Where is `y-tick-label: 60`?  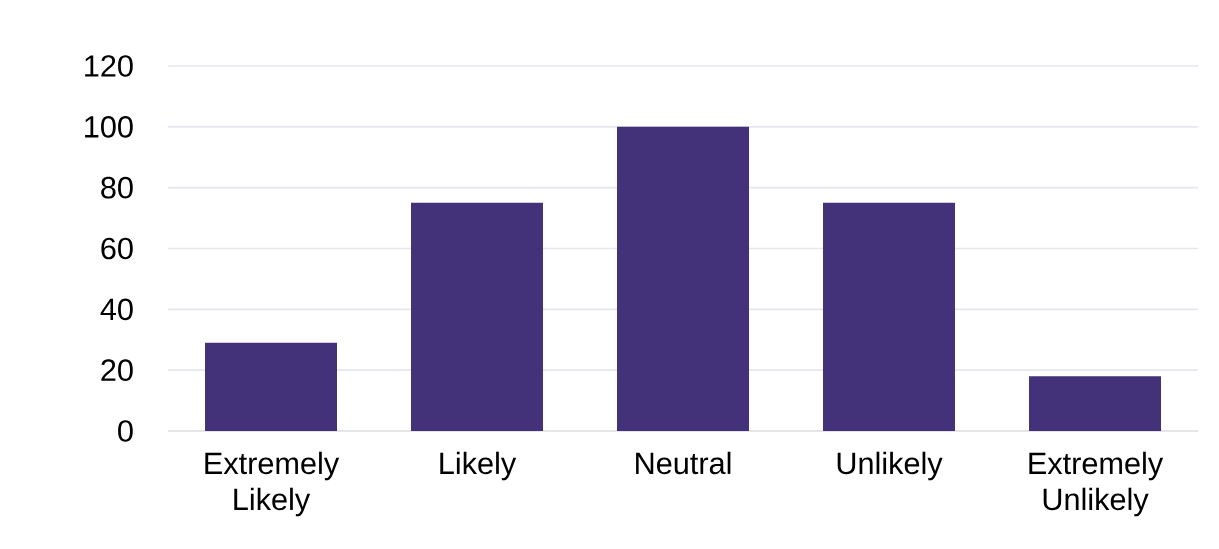
y-tick-label: 60 is located at coordinates (117, 248).